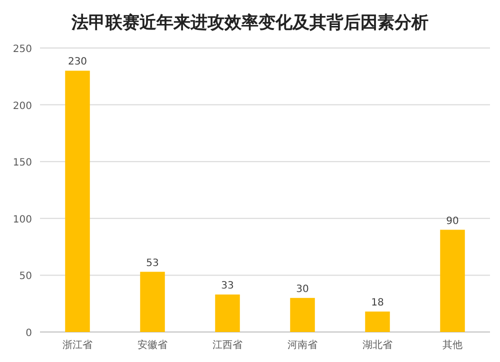 This screenshot has width=500, height=362. Describe the element at coordinates (377, 303) in the screenshot. I see `data-label: 18` at that location.